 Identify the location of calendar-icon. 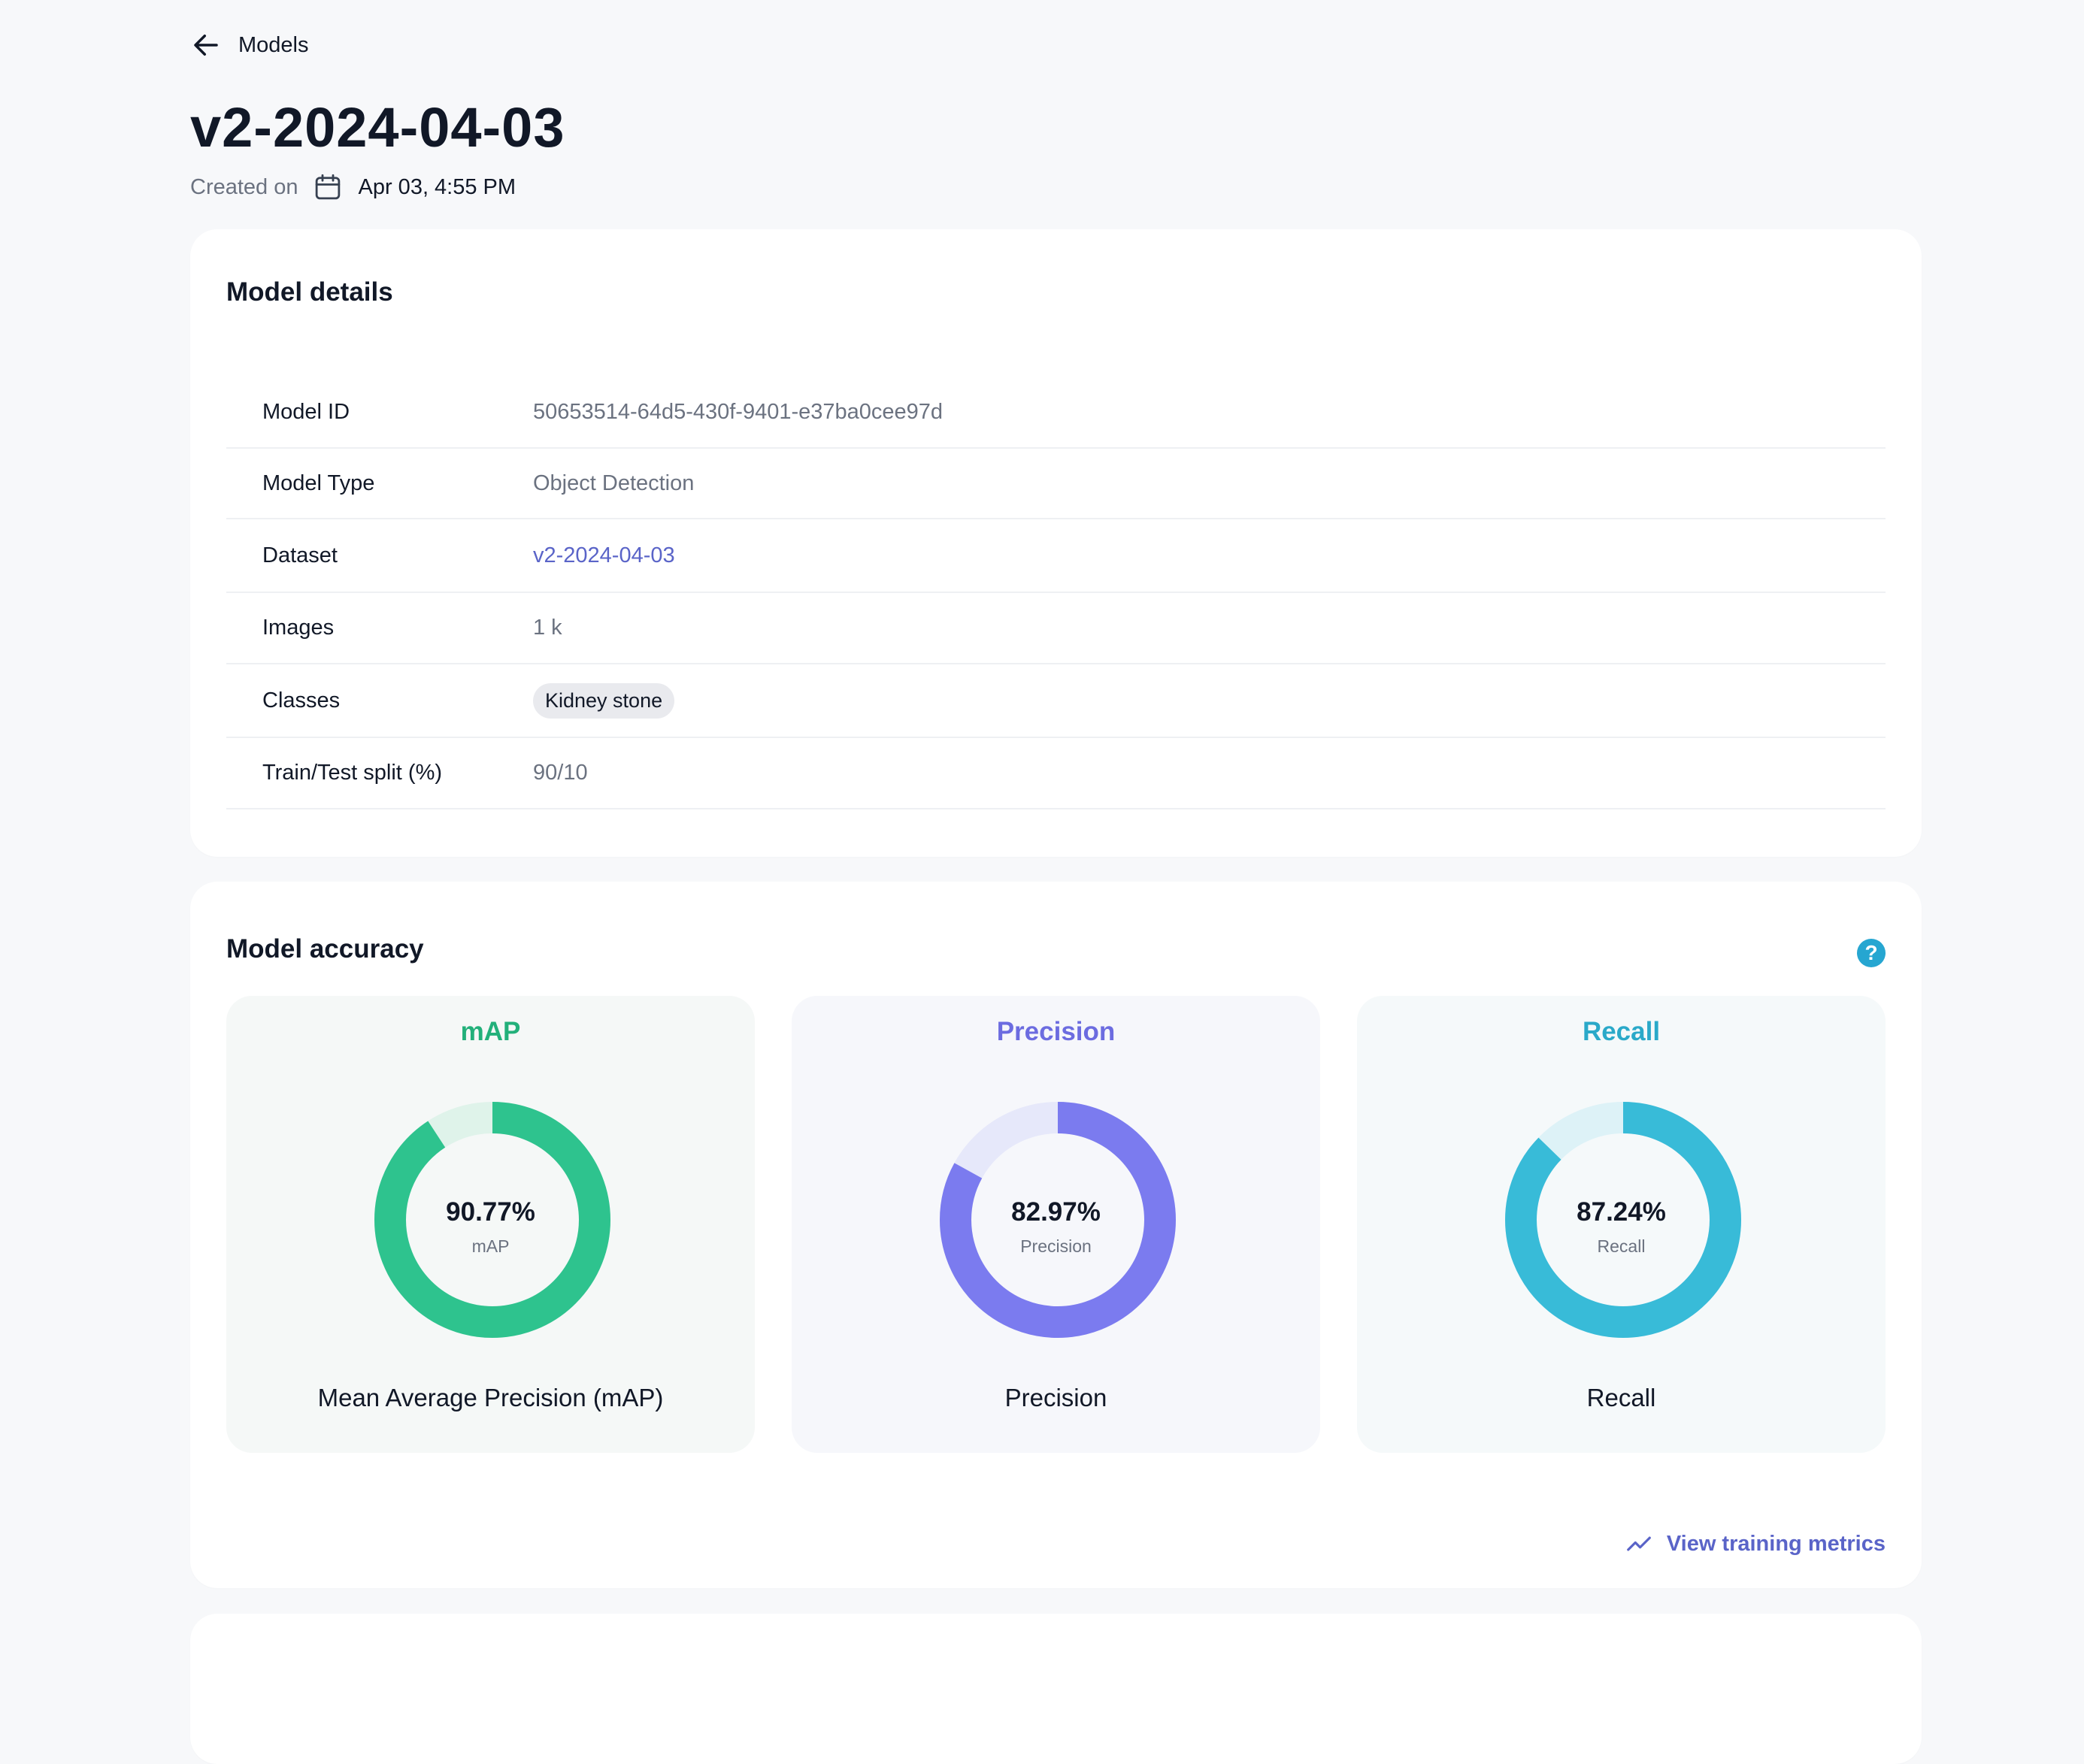
(327, 187).